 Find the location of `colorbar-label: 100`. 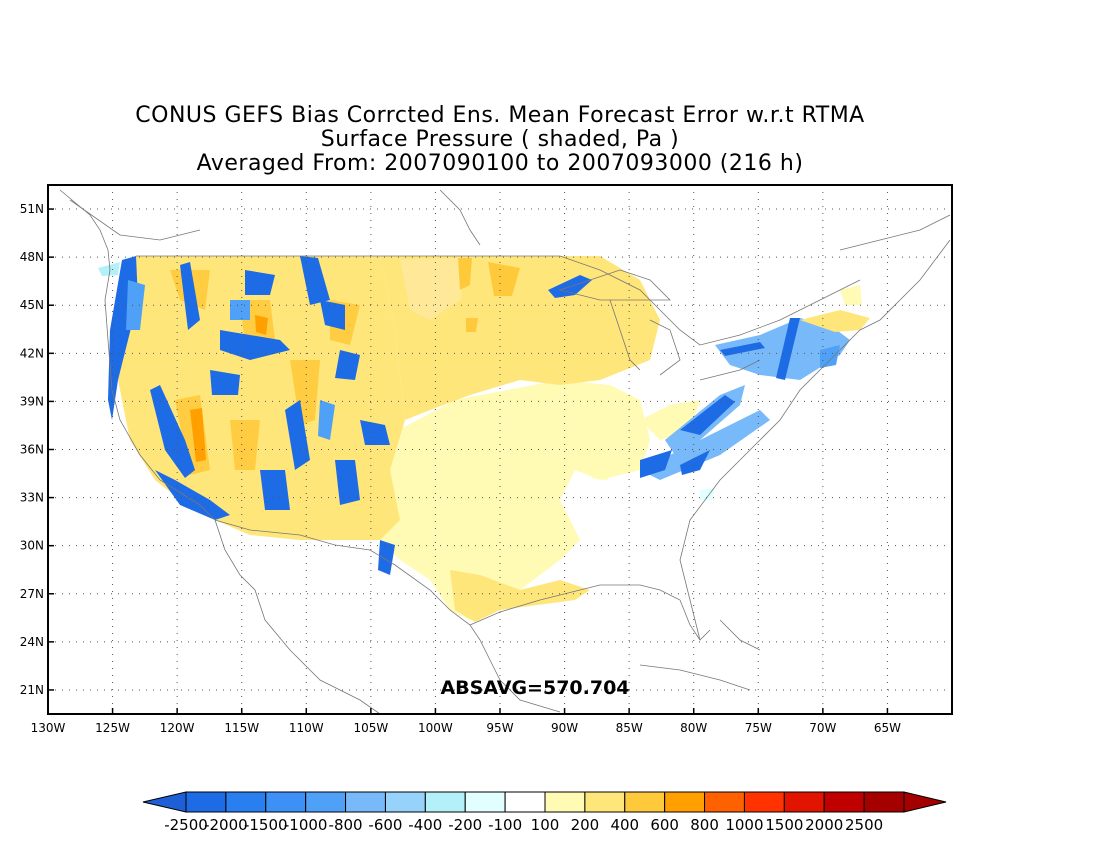

colorbar-label: 100 is located at coordinates (545, 825).